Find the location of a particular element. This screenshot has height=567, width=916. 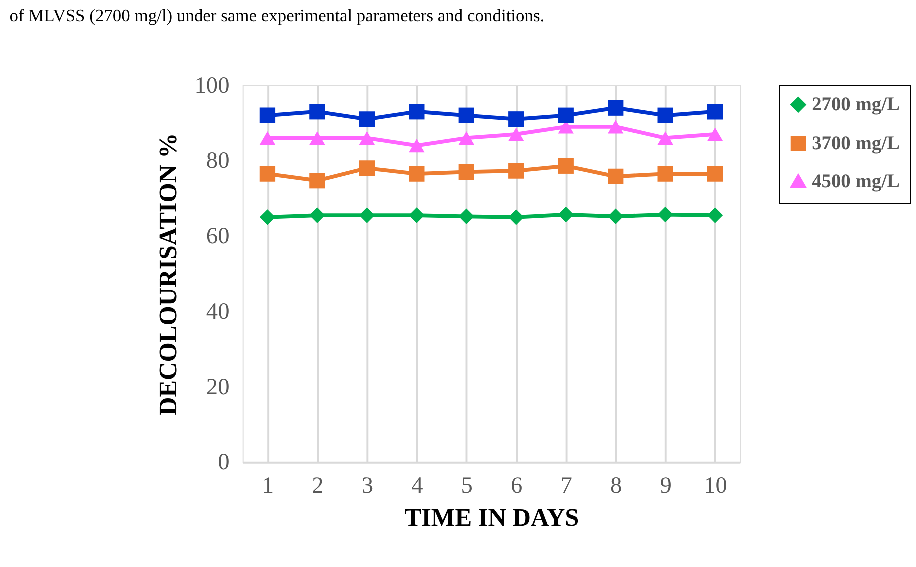

legend-label: 4500 mg/L is located at coordinates (856, 181).